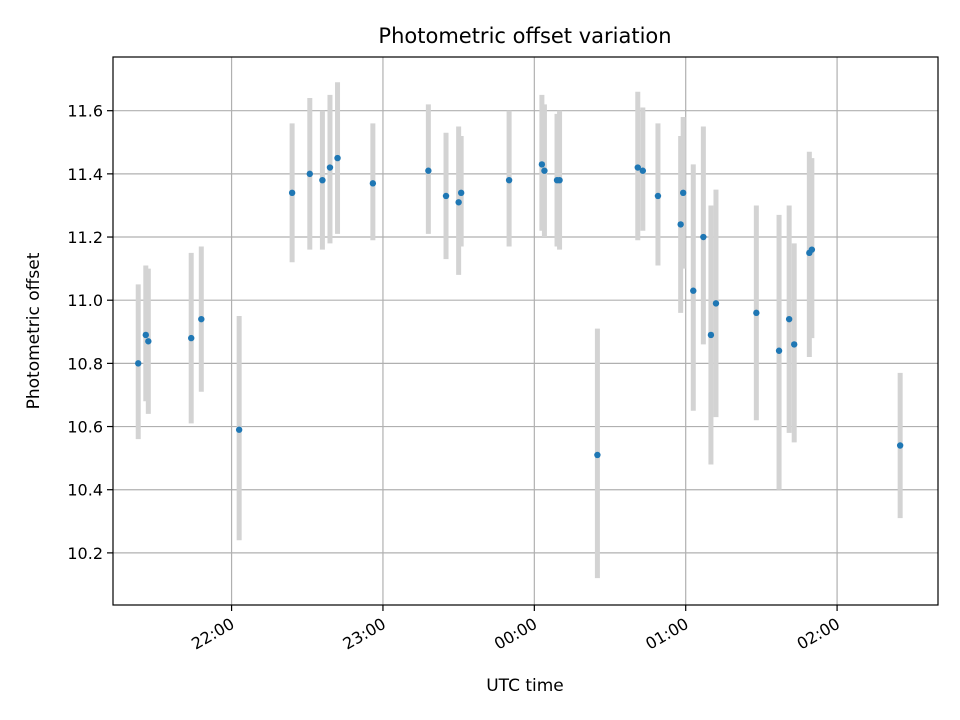 Image resolution: width=960 pixels, height=720 pixels. What do you see at coordinates (364, 634) in the screenshot?
I see `x-tick-label: 23:00` at bounding box center [364, 634].